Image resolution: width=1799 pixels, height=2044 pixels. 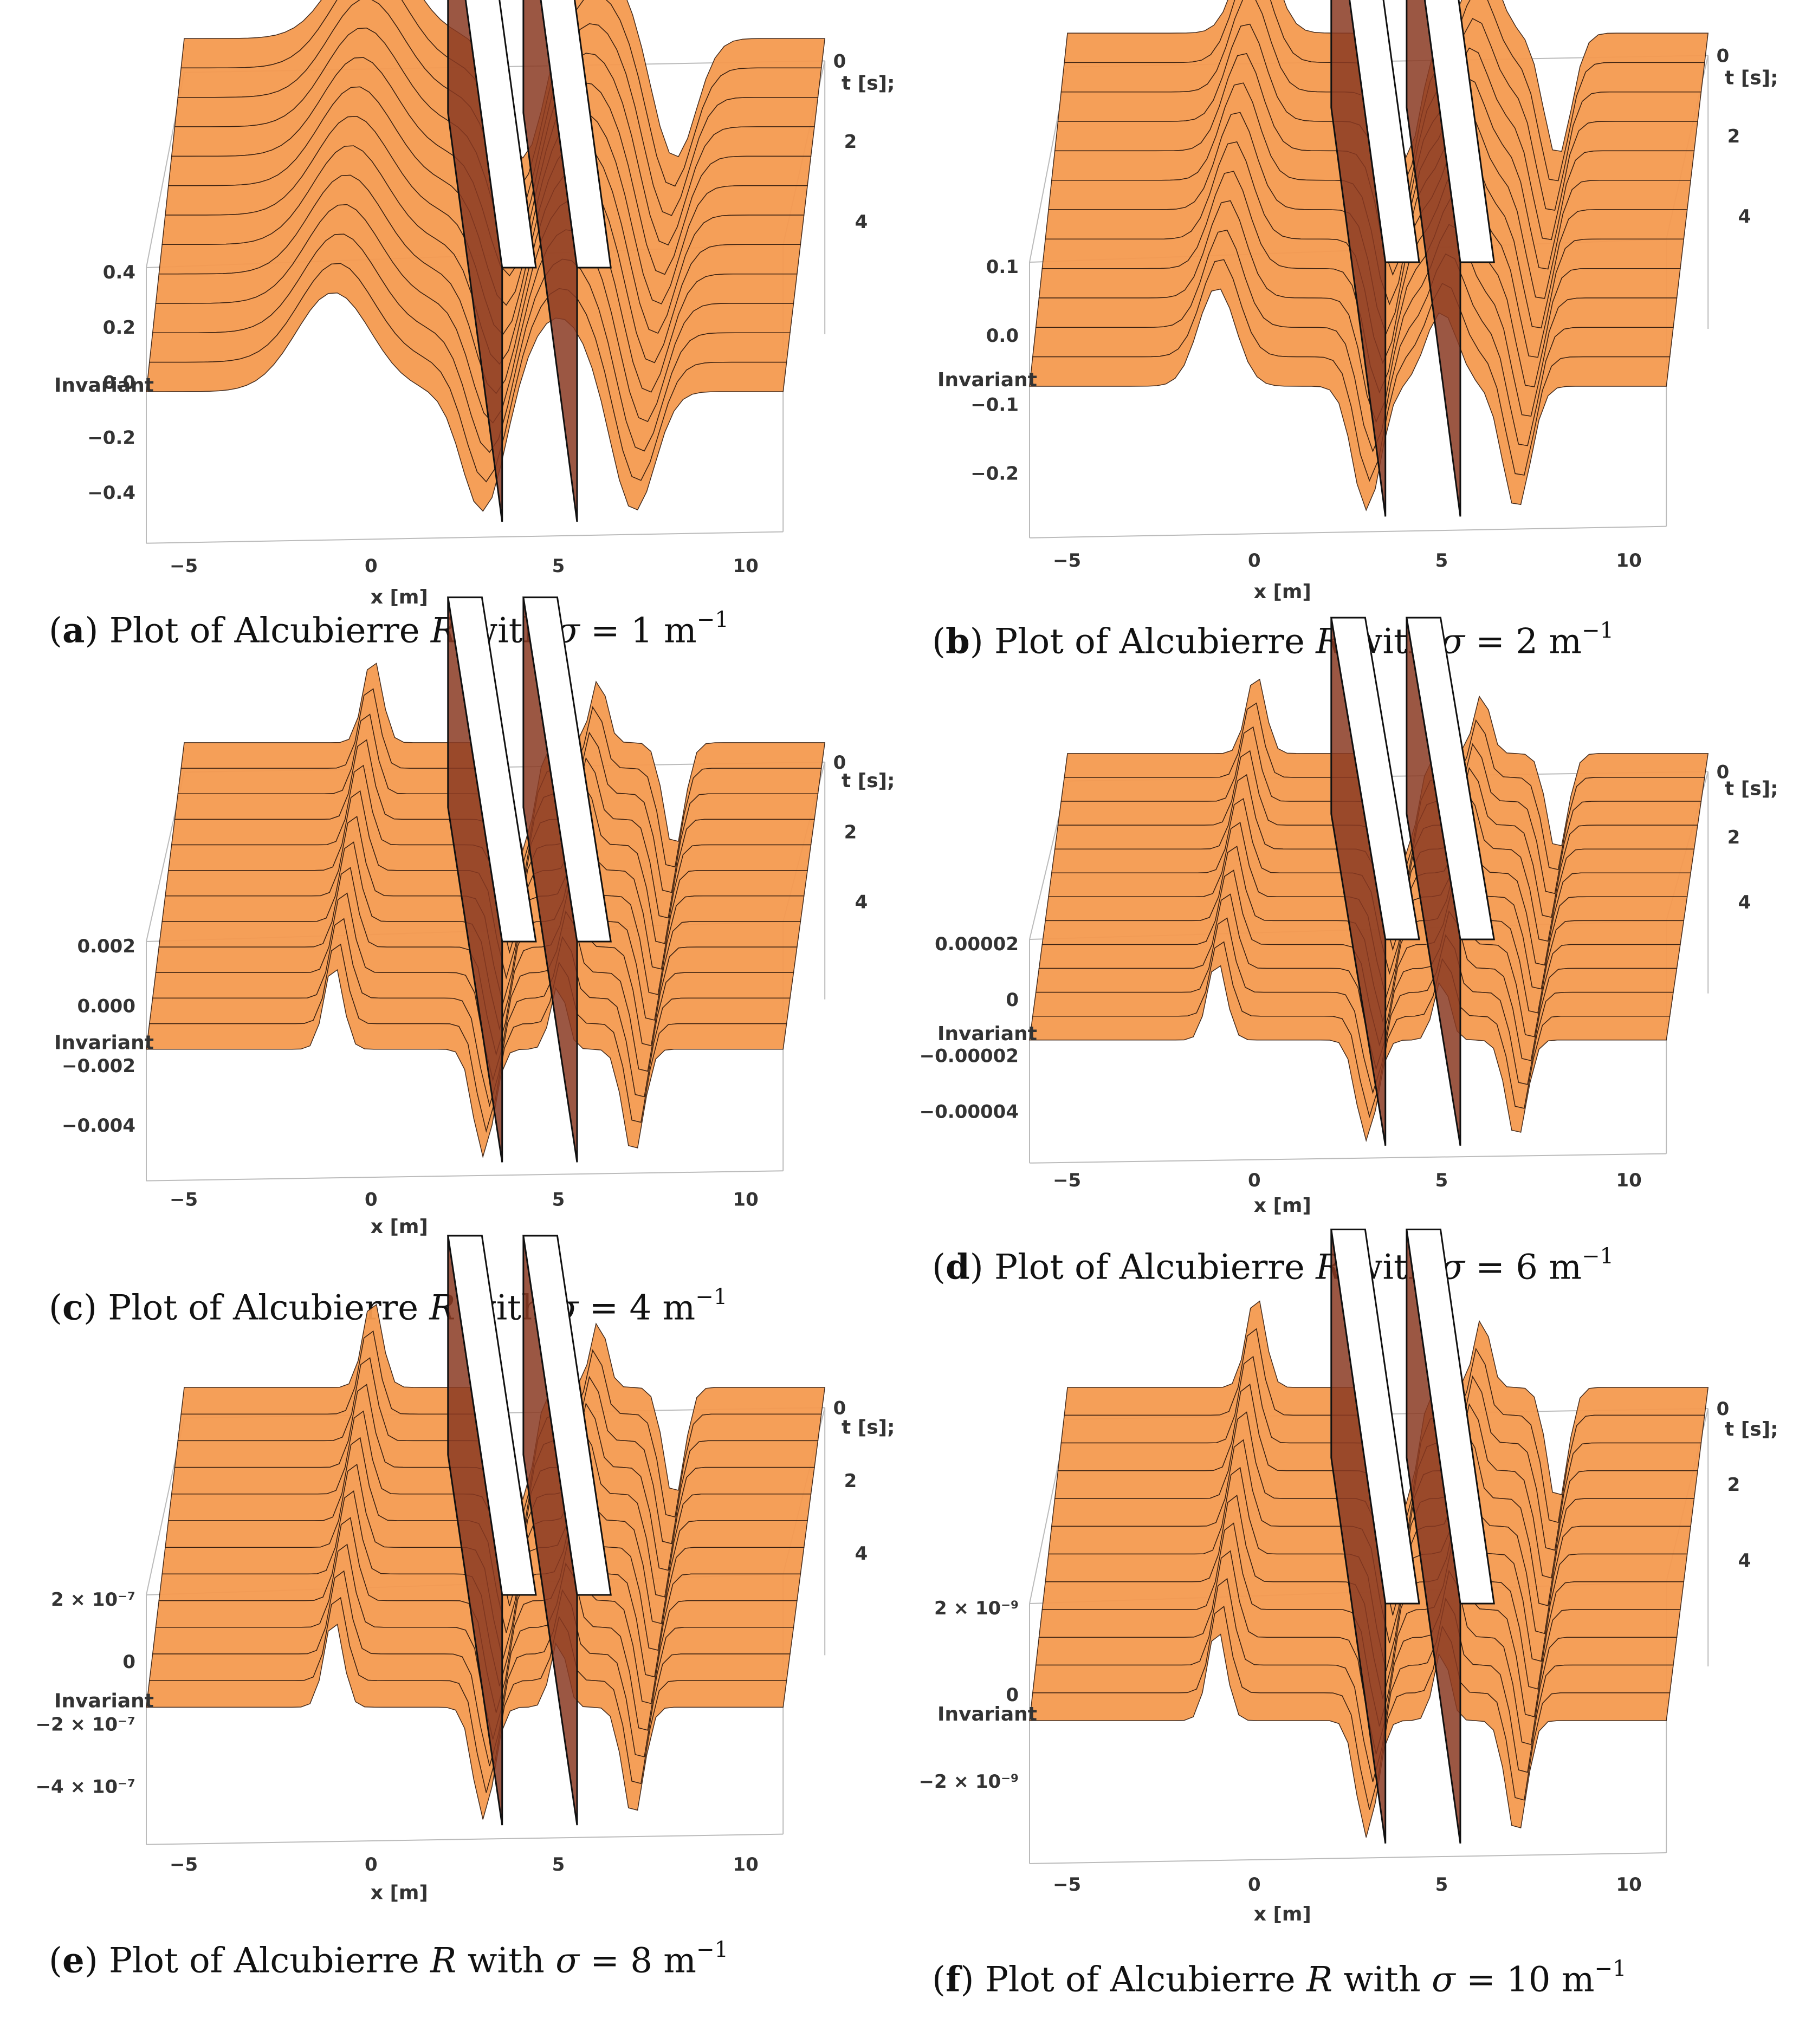 What do you see at coordinates (1003, 267) in the screenshot?
I see `z-tick-label: 0.1` at bounding box center [1003, 267].